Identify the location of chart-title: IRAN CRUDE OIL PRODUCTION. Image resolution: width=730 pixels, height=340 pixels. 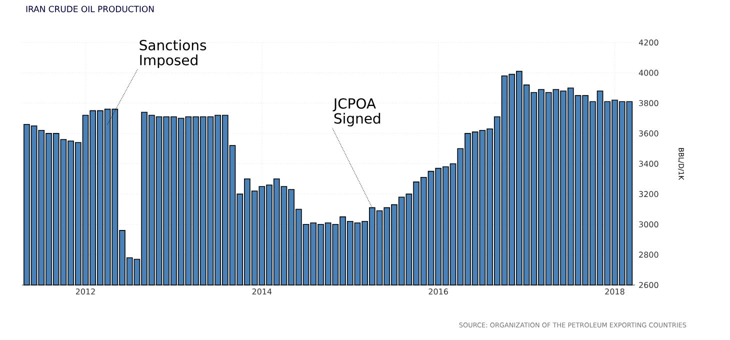
(90, 9).